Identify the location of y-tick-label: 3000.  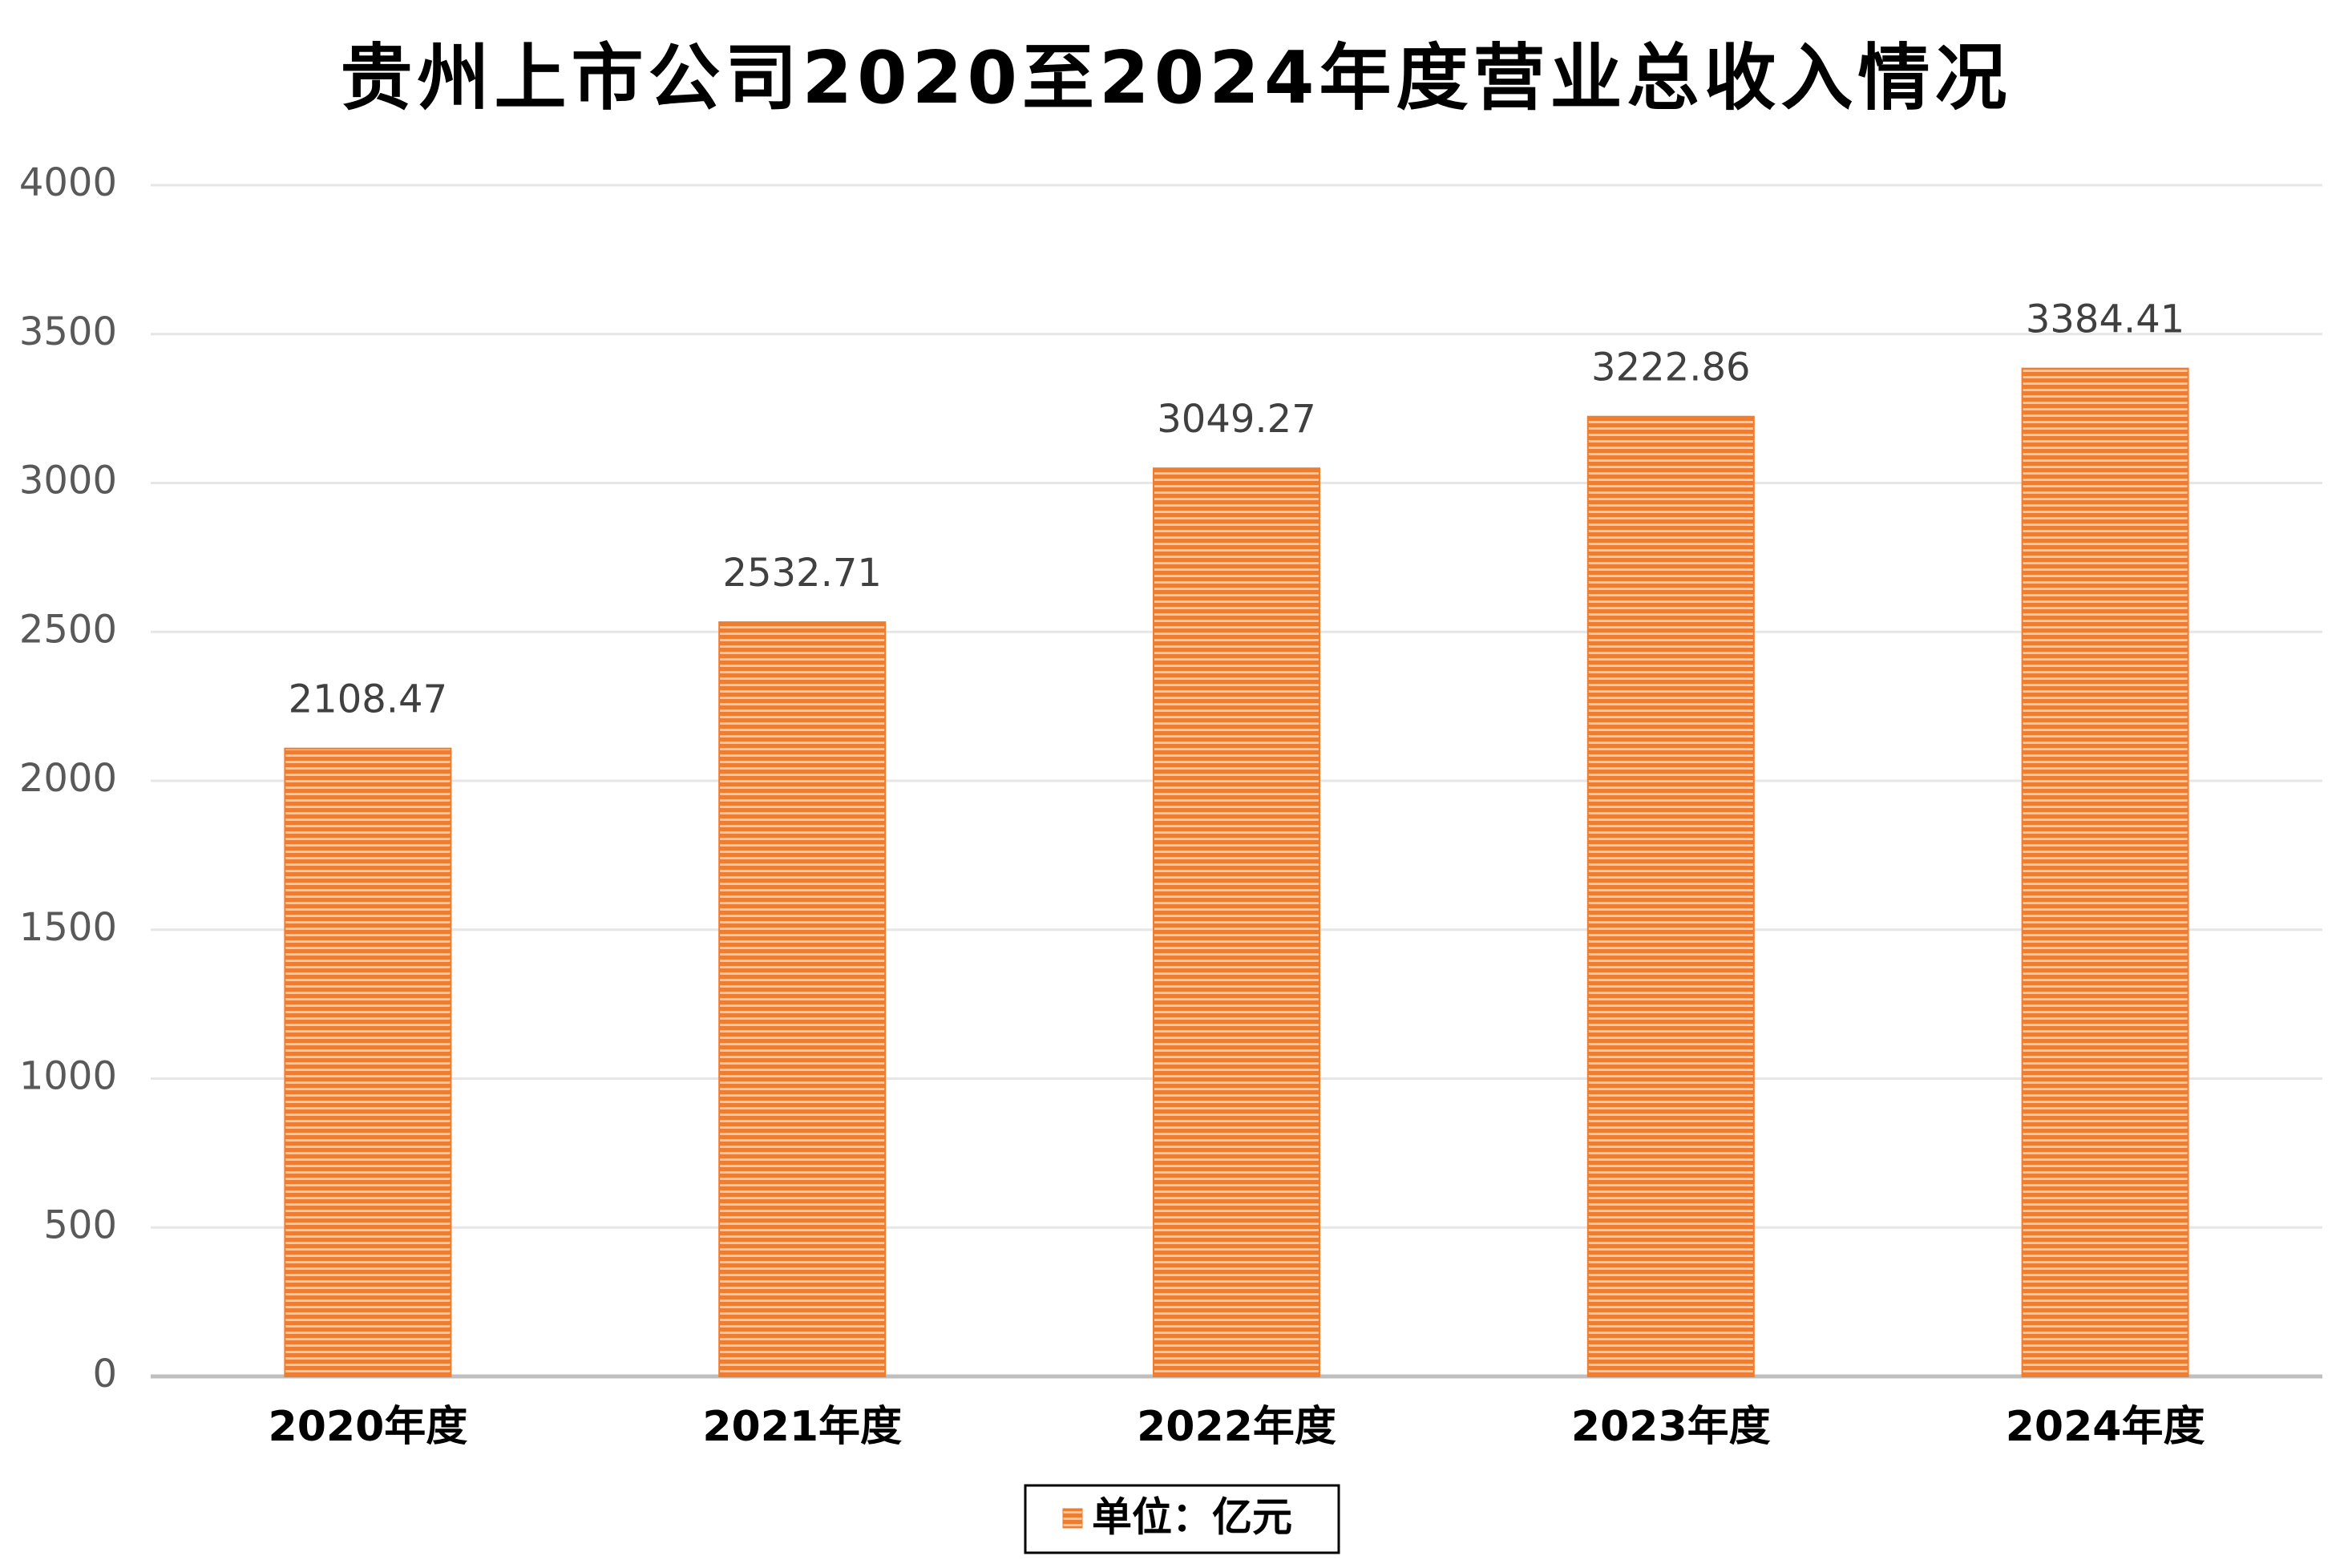
(68, 481).